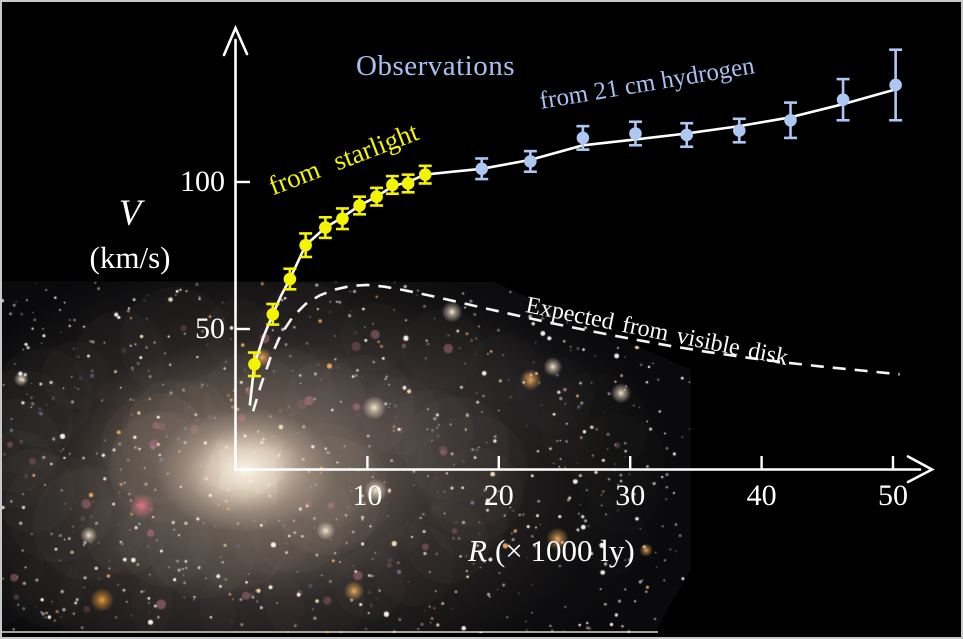 The height and width of the screenshot is (639, 963). What do you see at coordinates (575, 347) in the screenshot?
I see `expected-disk-curve` at bounding box center [575, 347].